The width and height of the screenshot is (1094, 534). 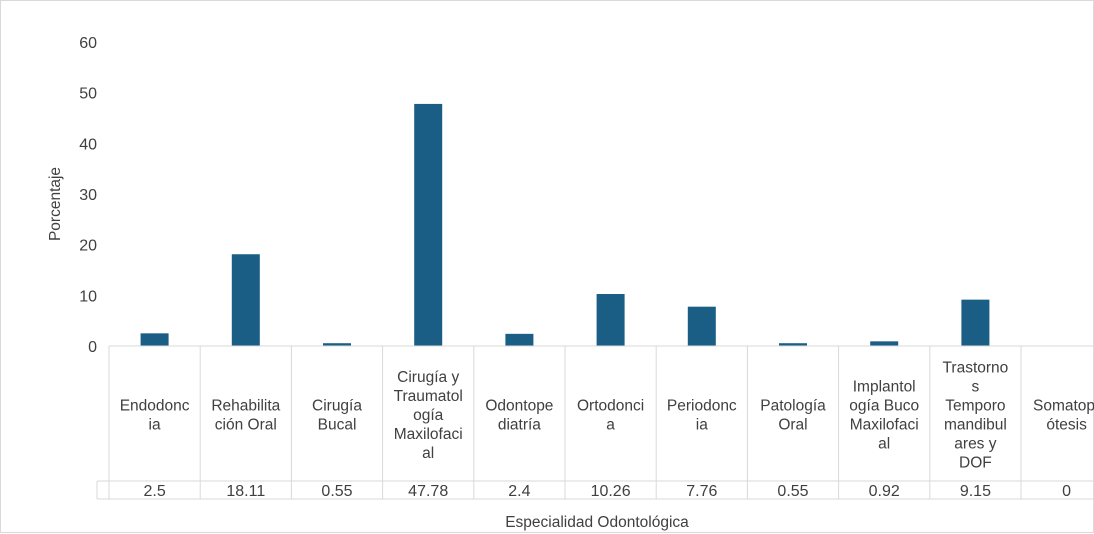 What do you see at coordinates (701, 491) in the screenshot?
I see `data-table-value: 7.76` at bounding box center [701, 491].